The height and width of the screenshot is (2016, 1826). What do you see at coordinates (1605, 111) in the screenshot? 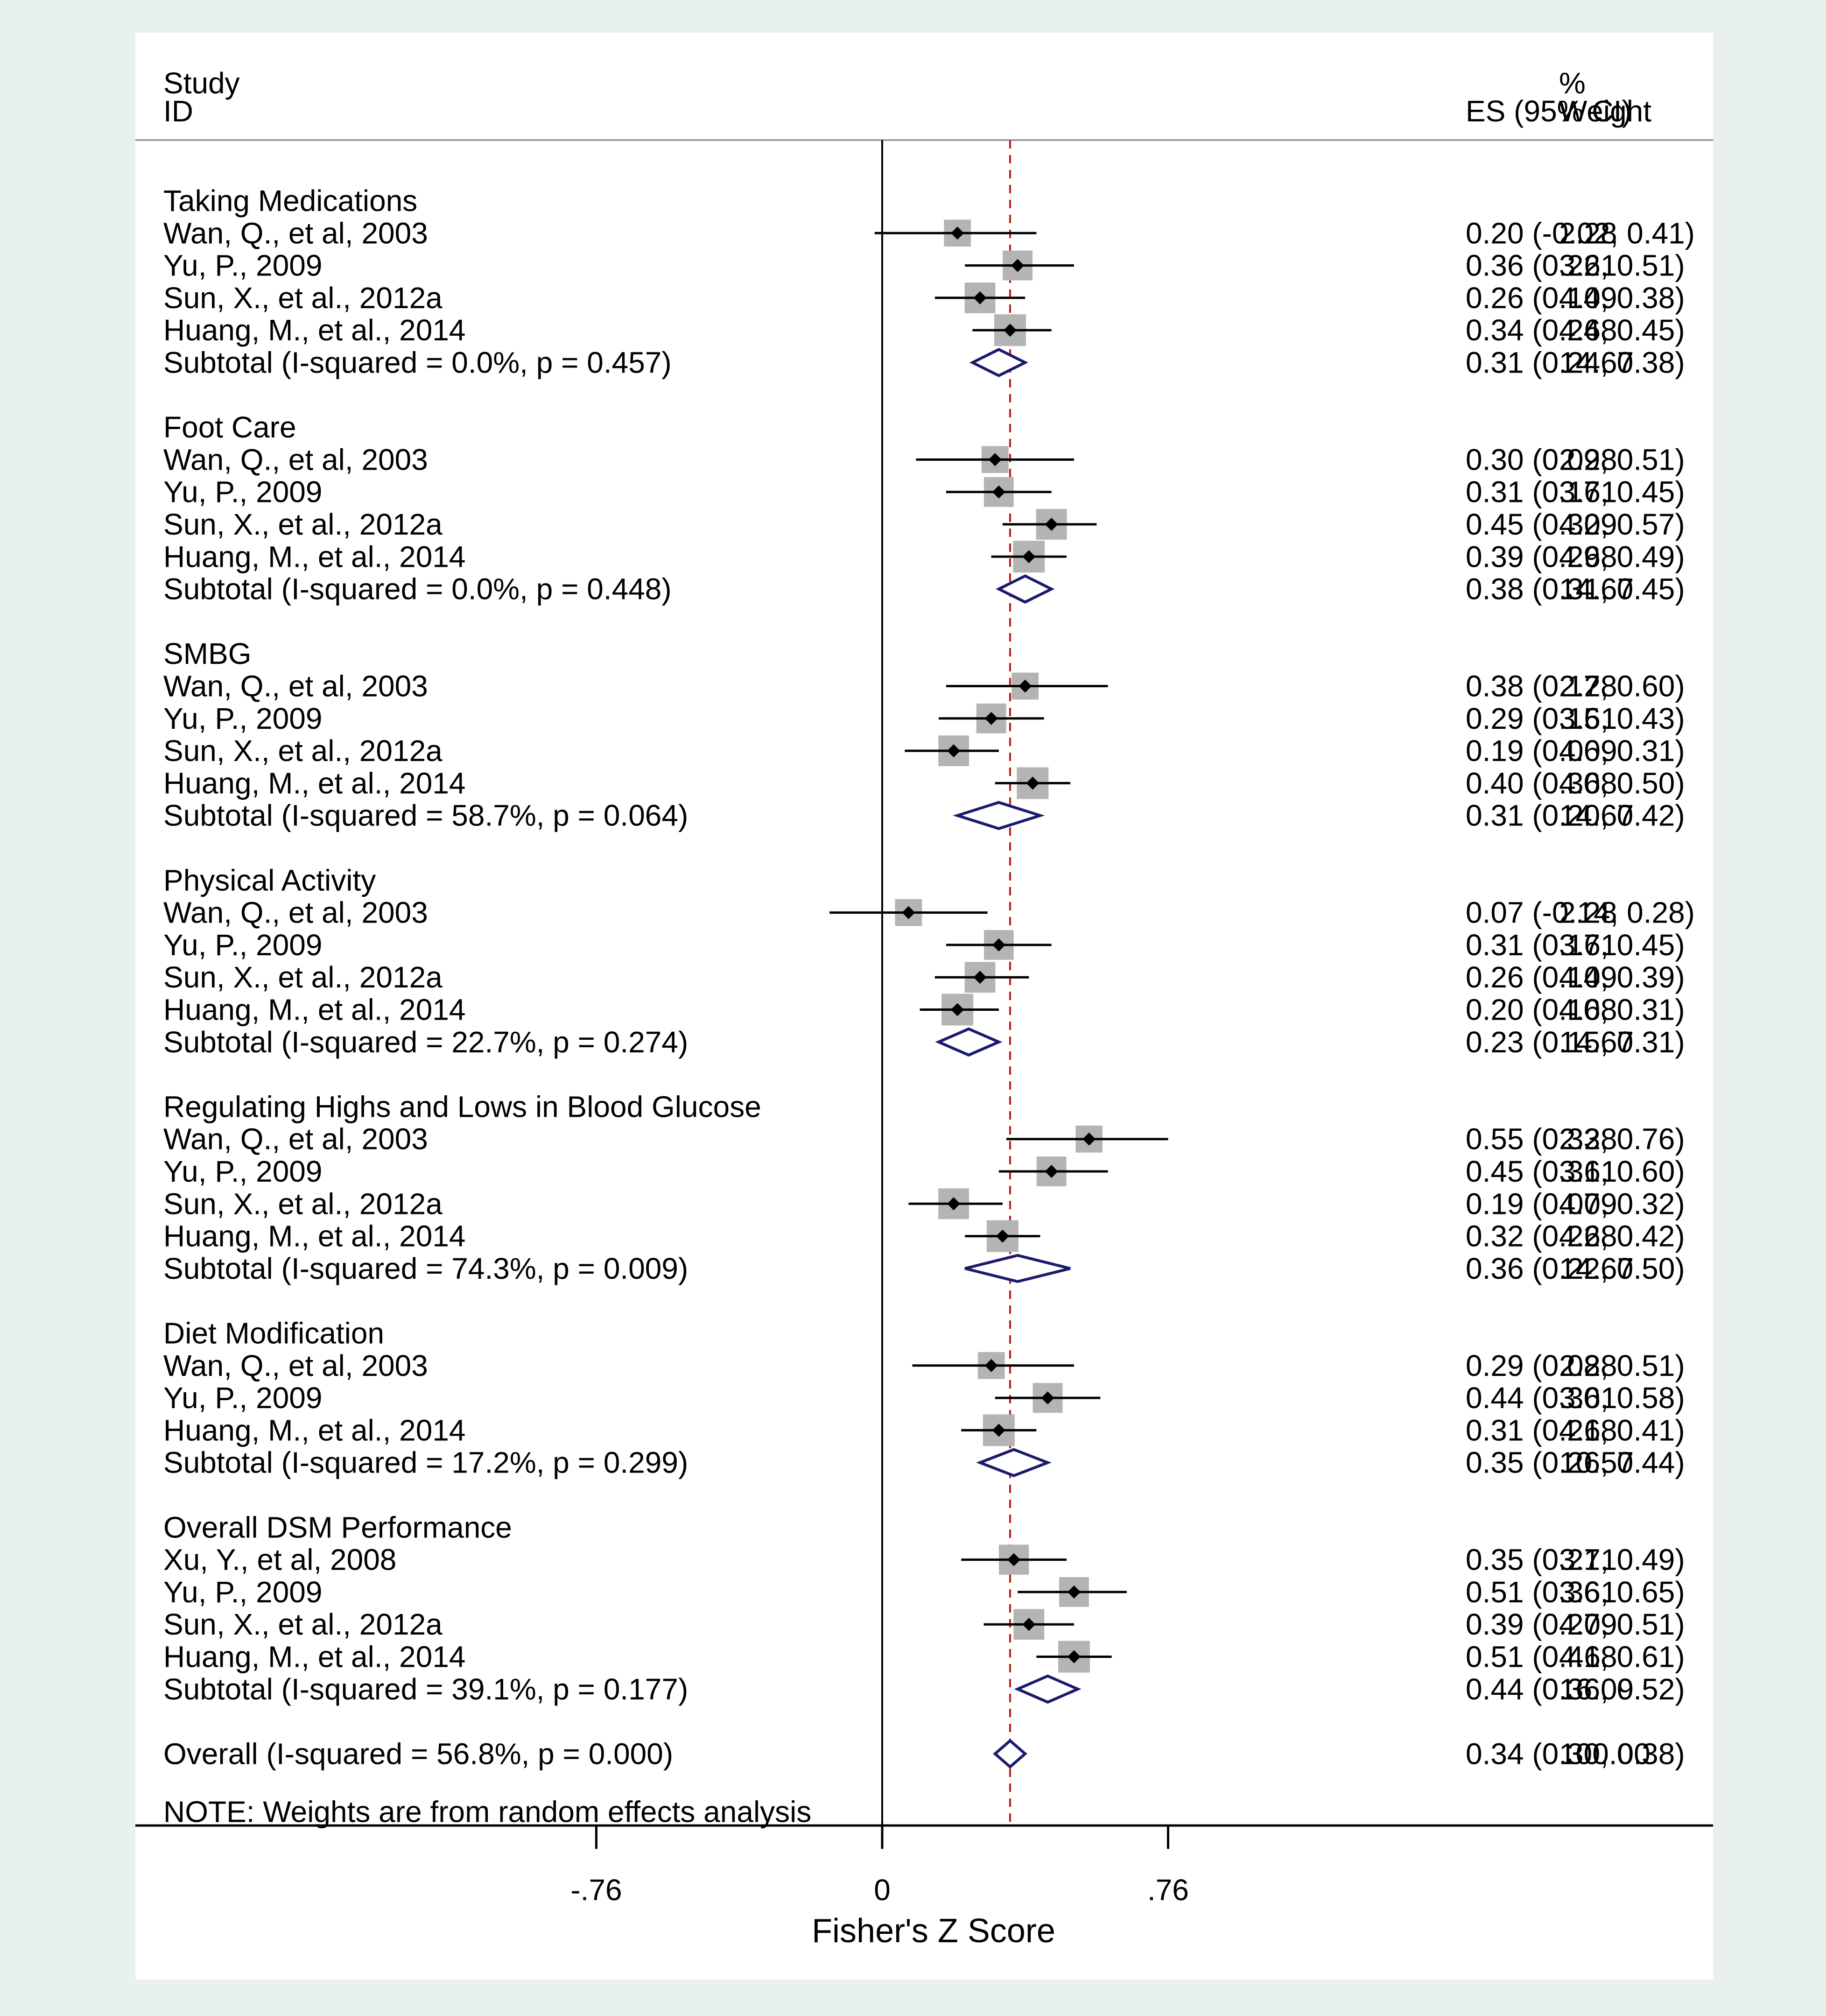
I see `header-weight: Weight` at bounding box center [1605, 111].